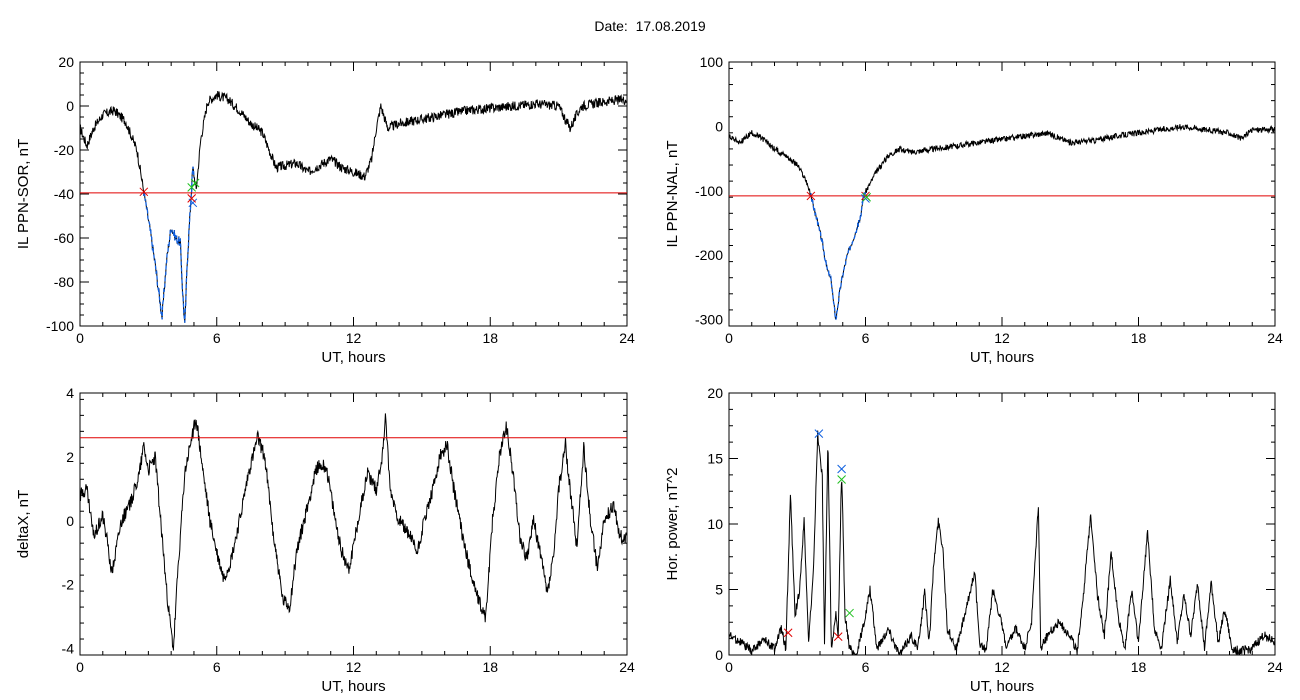  Describe the element at coordinates (715, 524) in the screenshot. I see `y-tick-label: 10` at that location.